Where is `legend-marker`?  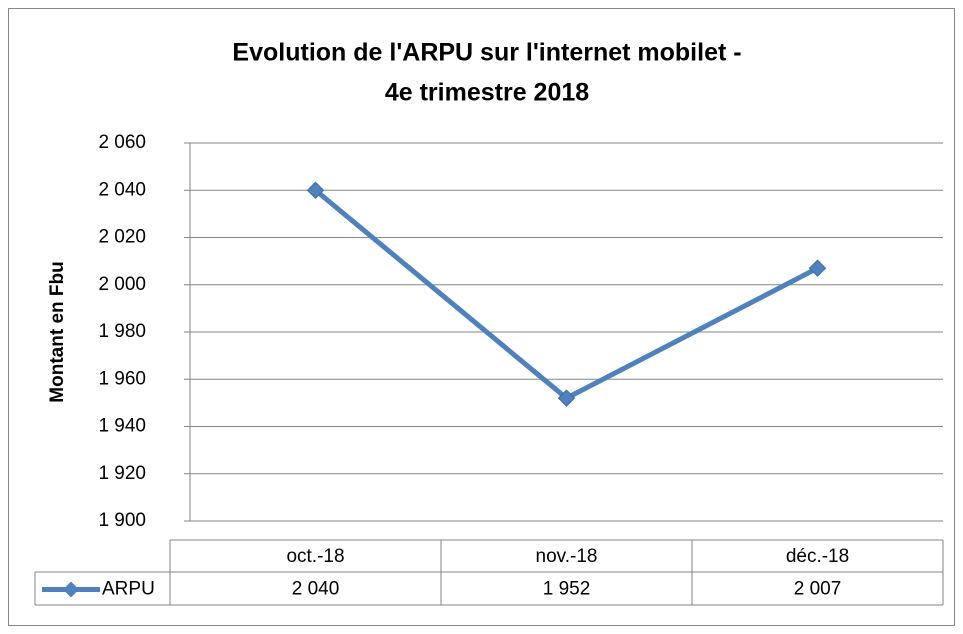
legend-marker is located at coordinates (71, 589).